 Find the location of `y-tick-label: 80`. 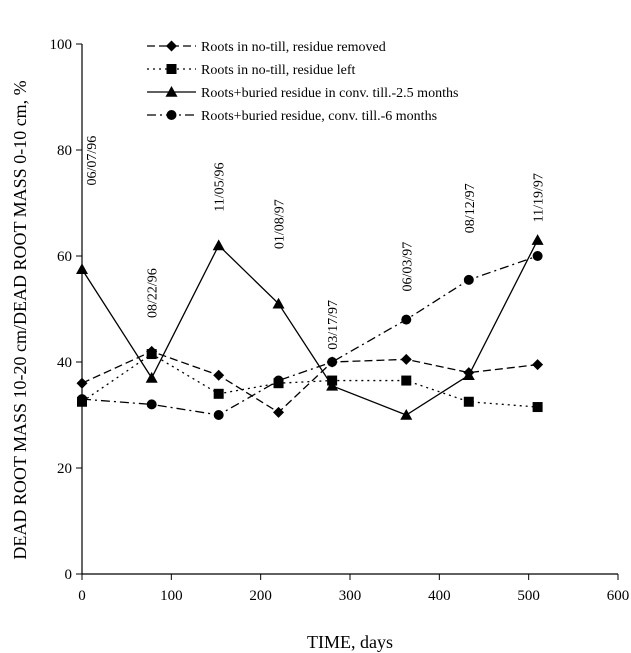

y-tick-label: 80 is located at coordinates (64, 151).